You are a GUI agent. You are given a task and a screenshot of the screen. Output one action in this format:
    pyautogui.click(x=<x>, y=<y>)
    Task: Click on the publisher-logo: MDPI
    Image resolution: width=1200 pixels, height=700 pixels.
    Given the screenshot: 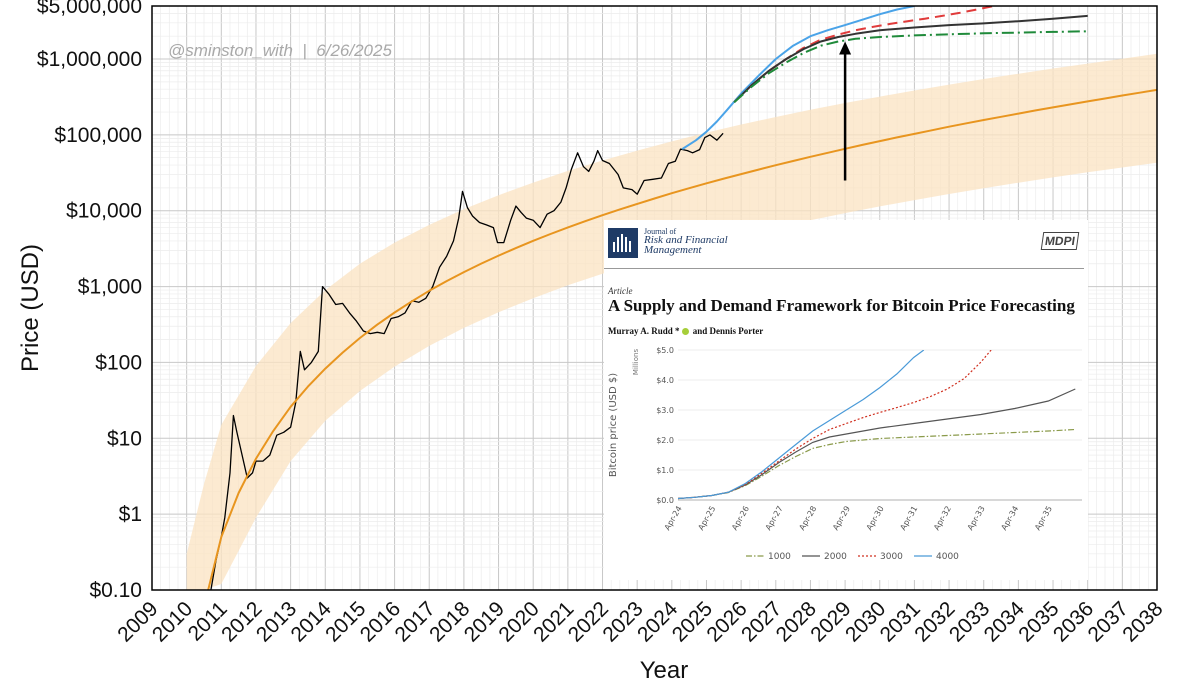 What is the action you would take?
    pyautogui.click(x=1060, y=241)
    